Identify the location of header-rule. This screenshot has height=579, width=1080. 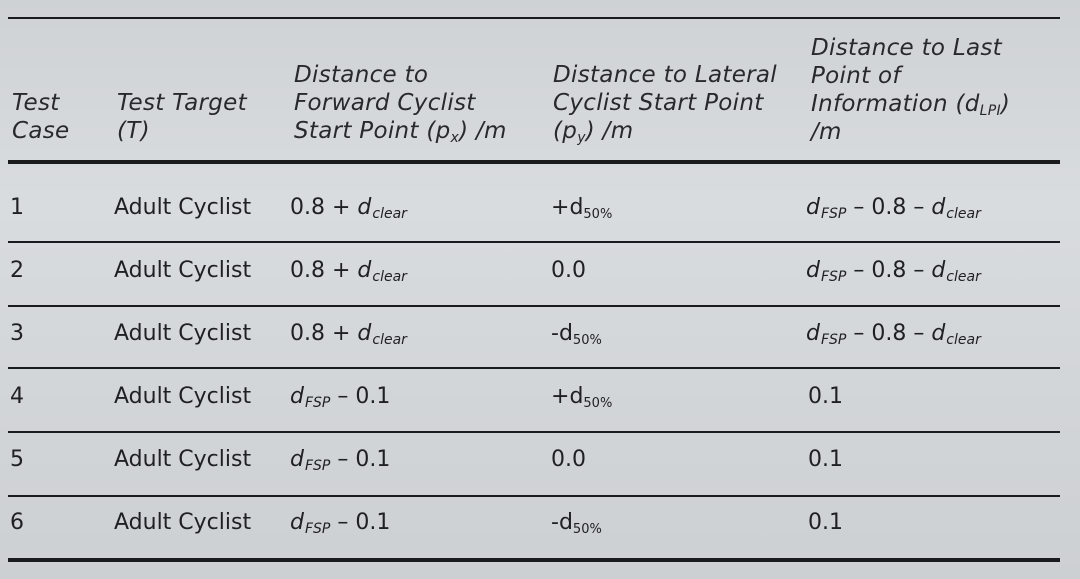
(534, 162).